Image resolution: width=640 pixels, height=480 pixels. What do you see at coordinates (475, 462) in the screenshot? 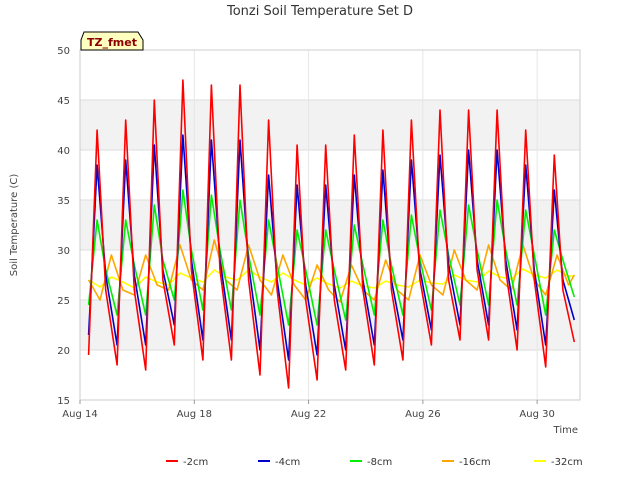
I see `legend-label: -16cm` at bounding box center [475, 462].